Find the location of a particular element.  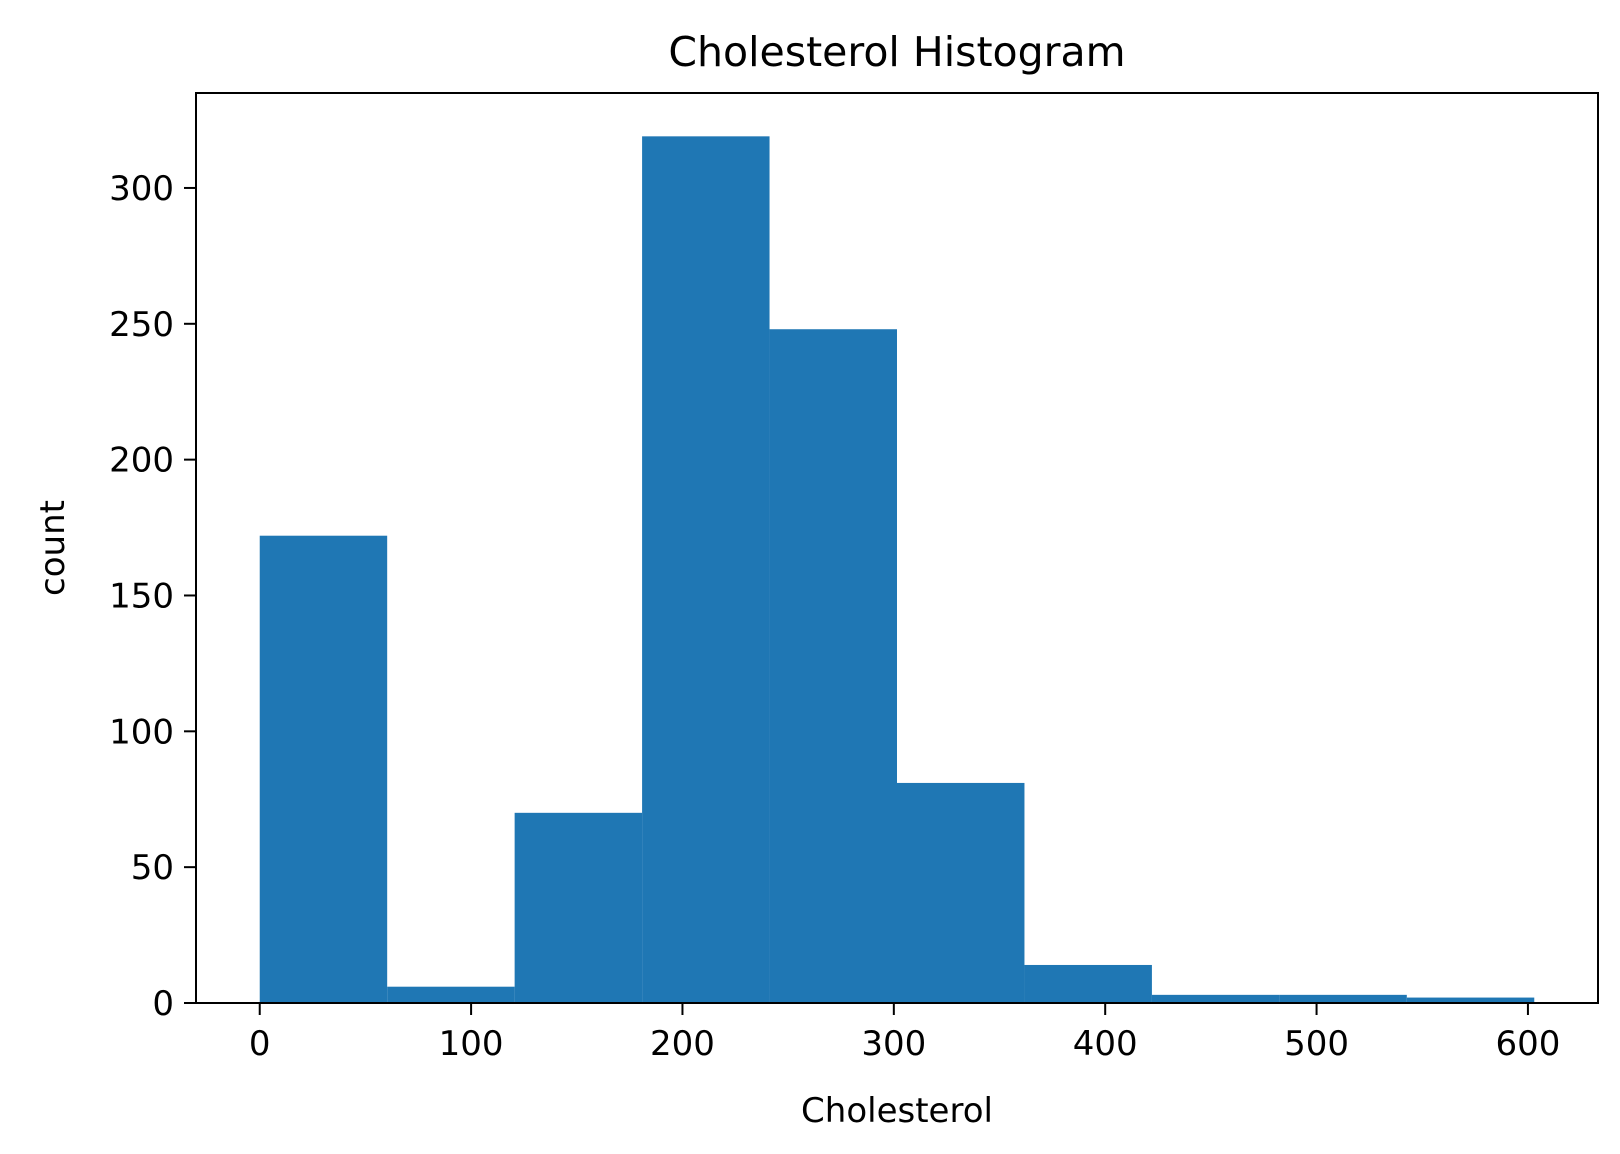

y-tick-label: 250 is located at coordinates (141, 325).